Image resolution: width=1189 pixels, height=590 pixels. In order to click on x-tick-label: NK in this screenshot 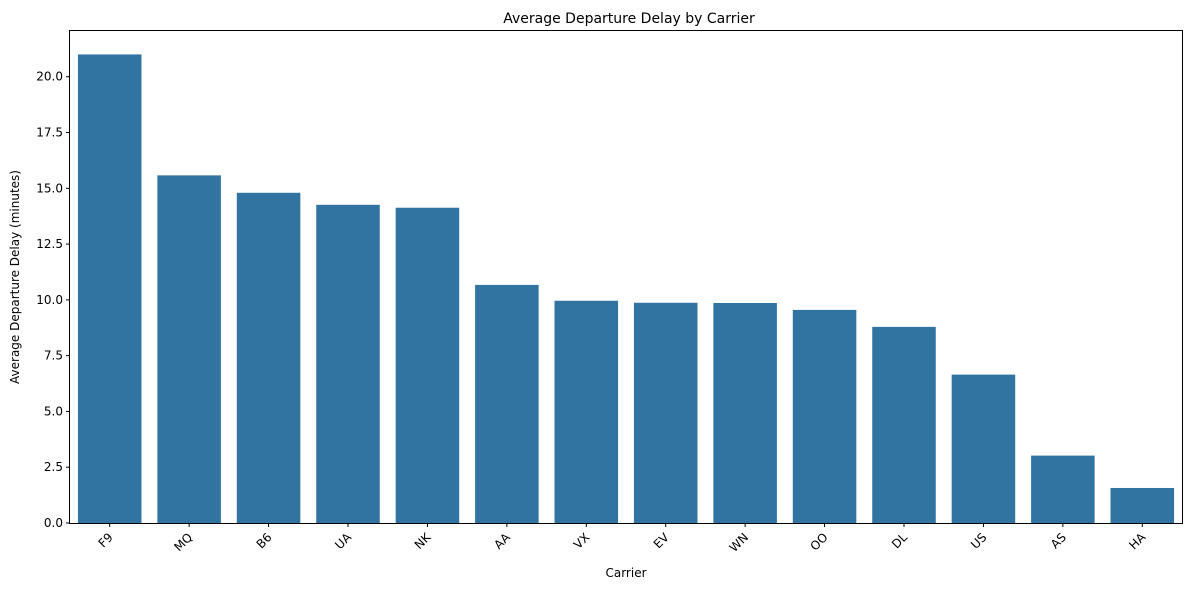, I will do `click(423, 540)`.